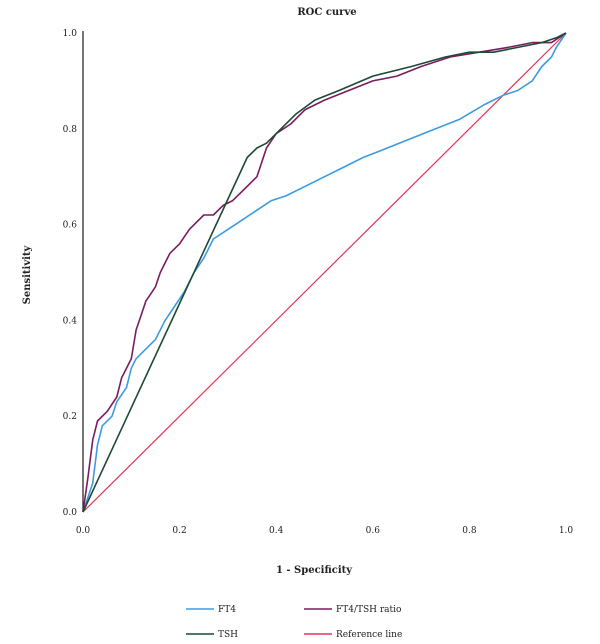  What do you see at coordinates (179, 531) in the screenshot?
I see `x-tick-label: 0.2` at bounding box center [179, 531].